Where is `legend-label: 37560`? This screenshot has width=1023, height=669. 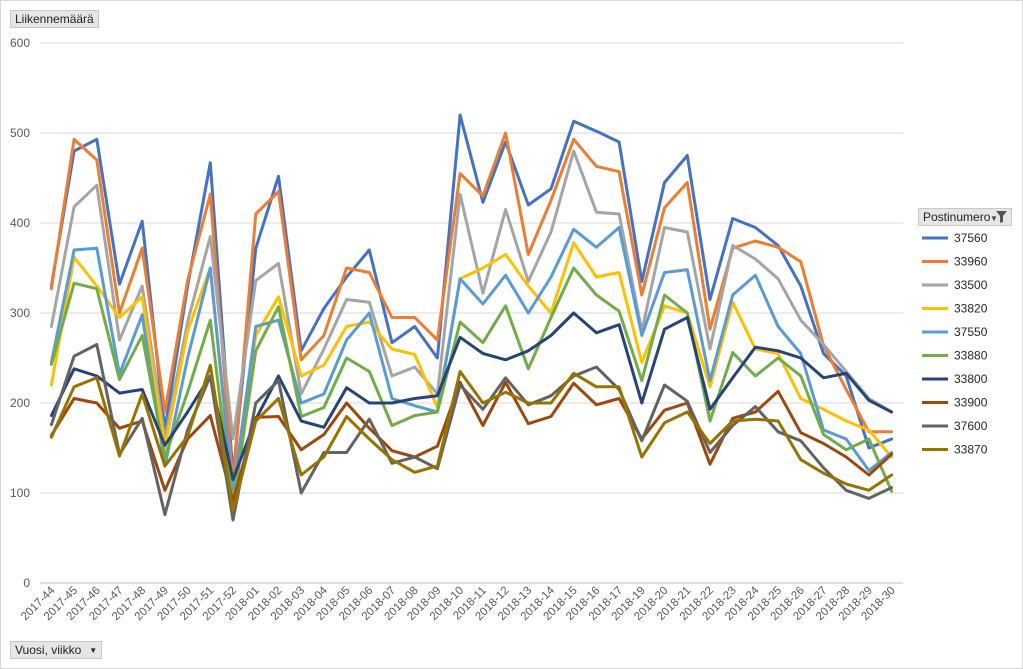 legend-label: 37560 is located at coordinates (971, 238).